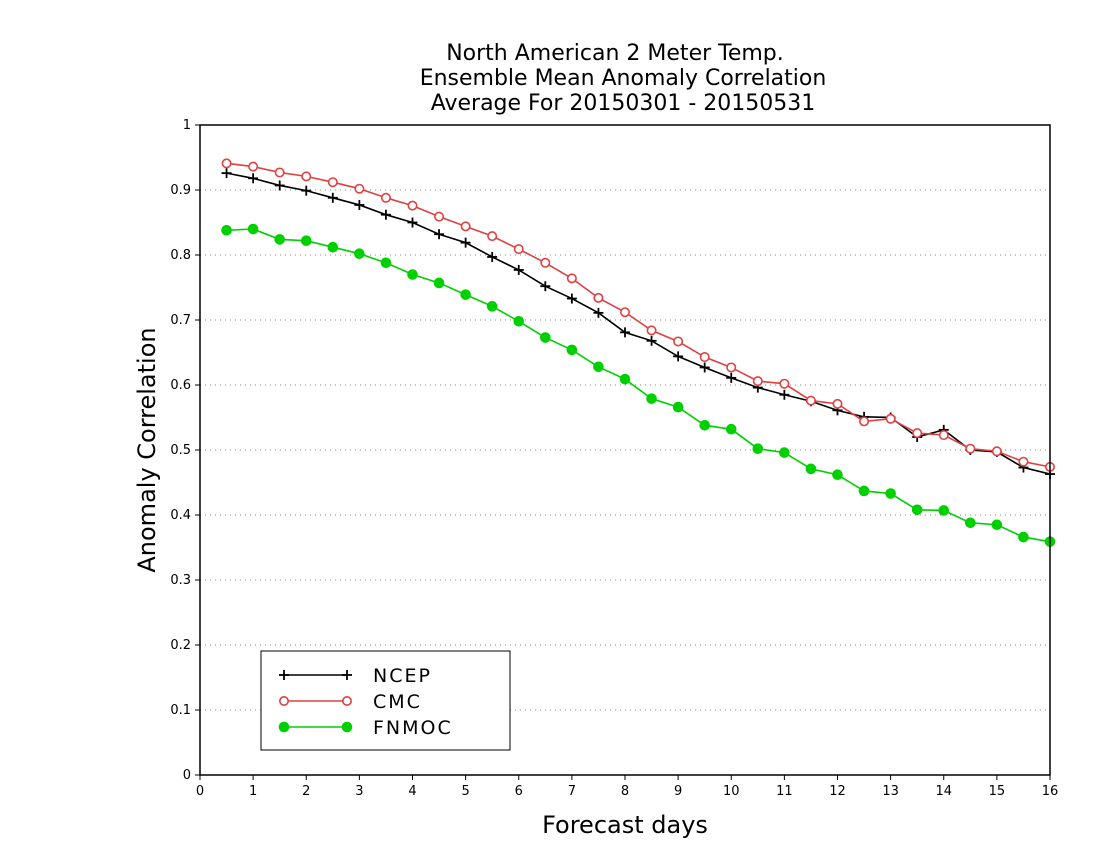  What do you see at coordinates (519, 791) in the screenshot?
I see `x-tick-label: 6` at bounding box center [519, 791].